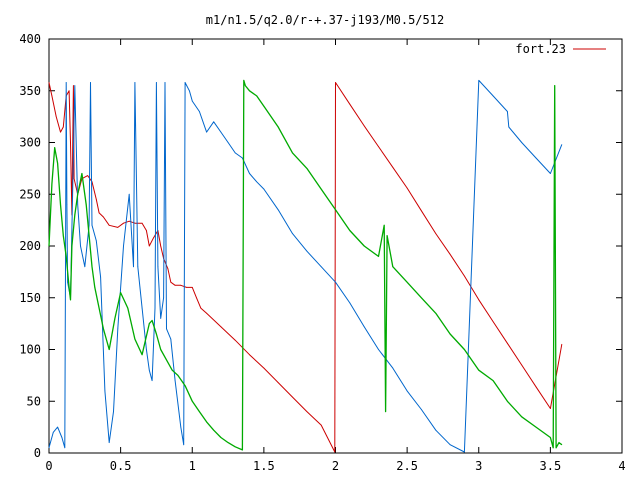 Image resolution: width=640 pixels, height=480 pixels. What do you see at coordinates (30, 298) in the screenshot?
I see `y-tick-label: 150` at bounding box center [30, 298].